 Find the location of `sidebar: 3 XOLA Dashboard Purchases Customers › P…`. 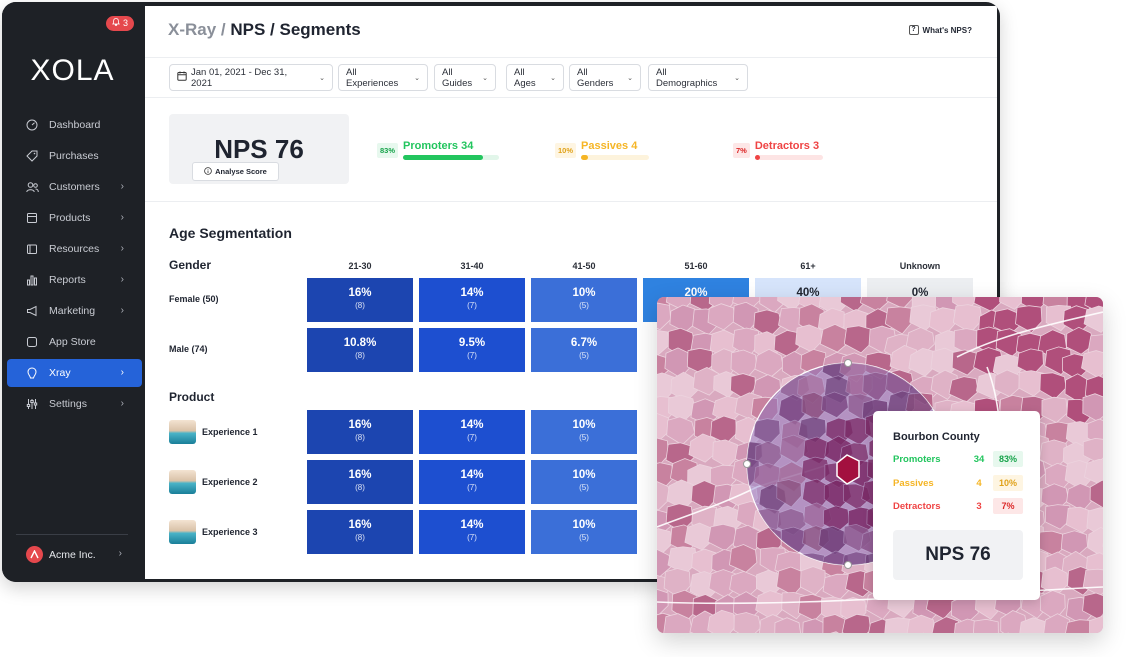

sidebar: 3 XOLA Dashboard Purchases Customers › P… is located at coordinates (72, 292).